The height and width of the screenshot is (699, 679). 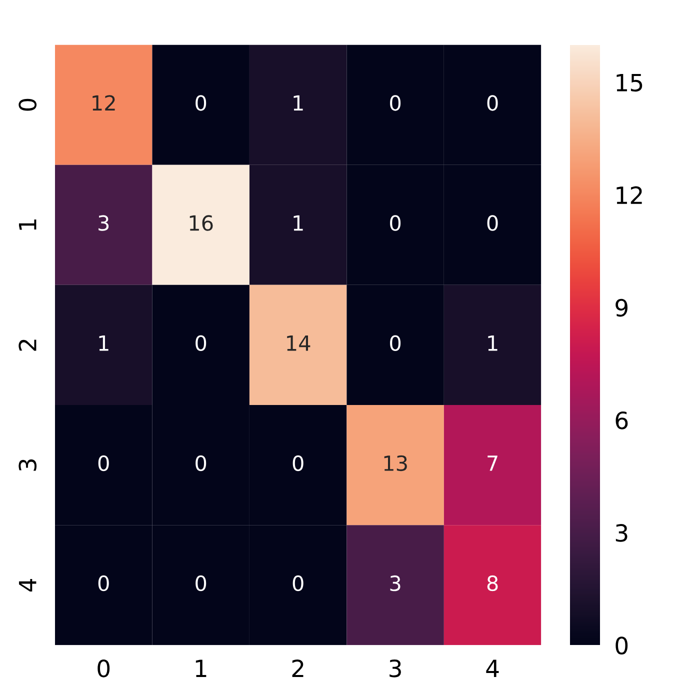 I want to click on y-tick-label: 4, so click(x=27, y=585).